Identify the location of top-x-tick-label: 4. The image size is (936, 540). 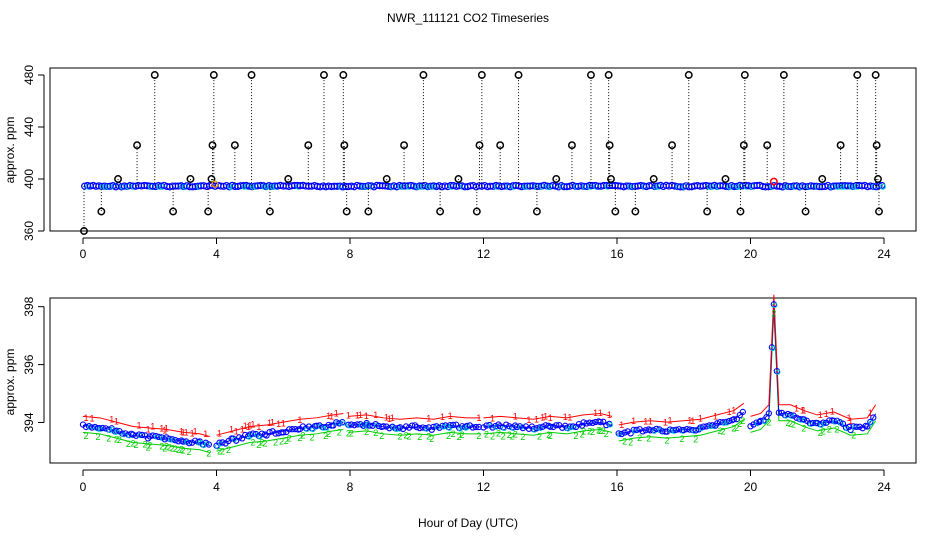
(216, 254).